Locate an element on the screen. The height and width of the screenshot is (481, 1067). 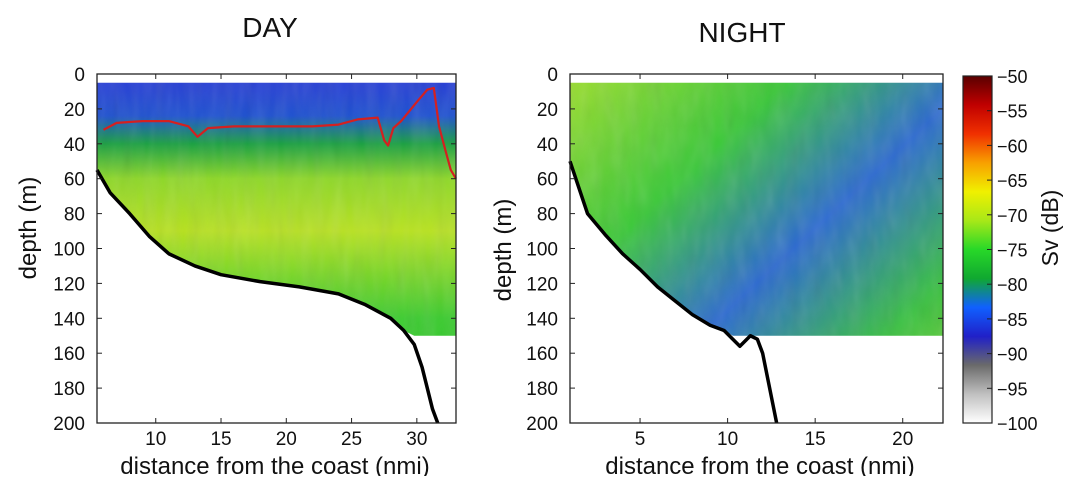
day-y-axis-label: depth (m) is located at coordinates (28, 228).